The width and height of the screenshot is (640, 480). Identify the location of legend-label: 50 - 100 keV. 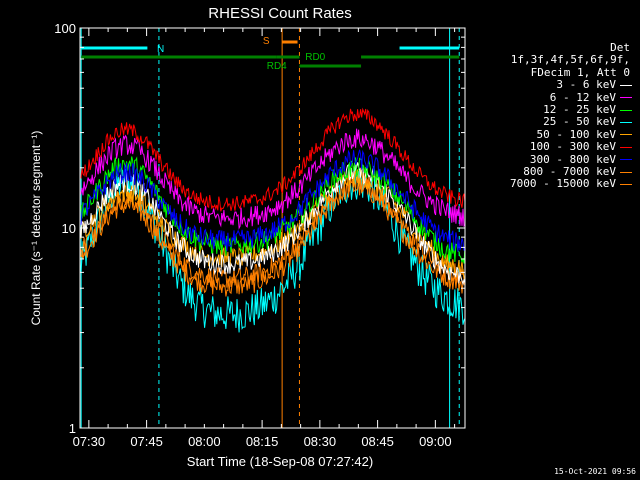
(576, 134).